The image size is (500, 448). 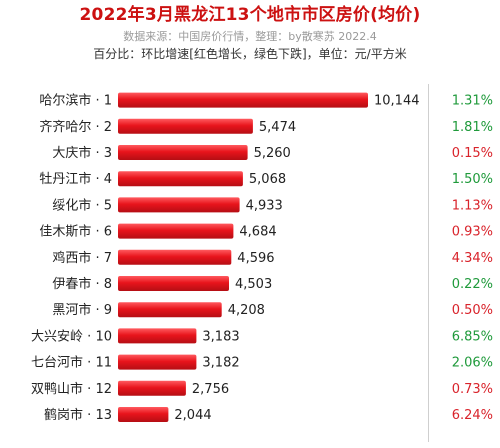 I want to click on value-label: 2,044, so click(x=192, y=415).